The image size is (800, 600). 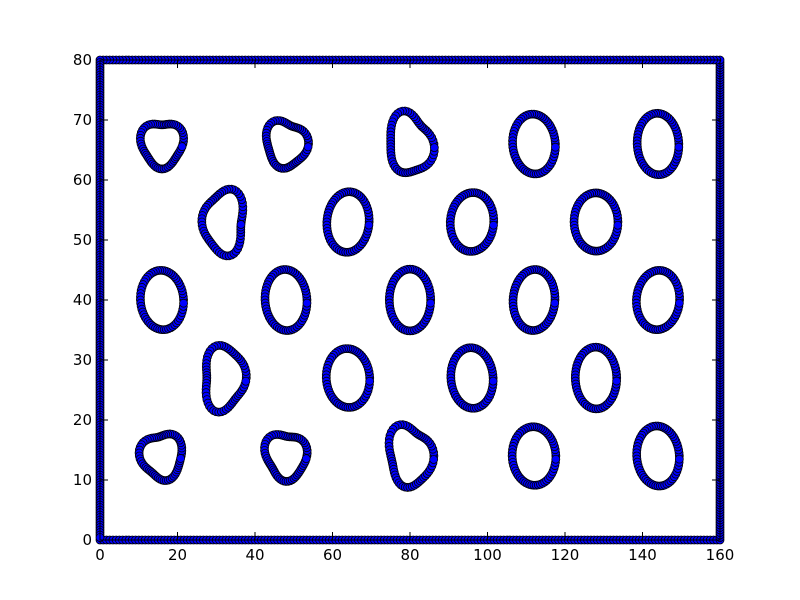 What do you see at coordinates (720, 555) in the screenshot?
I see `x-tick-label: 160` at bounding box center [720, 555].